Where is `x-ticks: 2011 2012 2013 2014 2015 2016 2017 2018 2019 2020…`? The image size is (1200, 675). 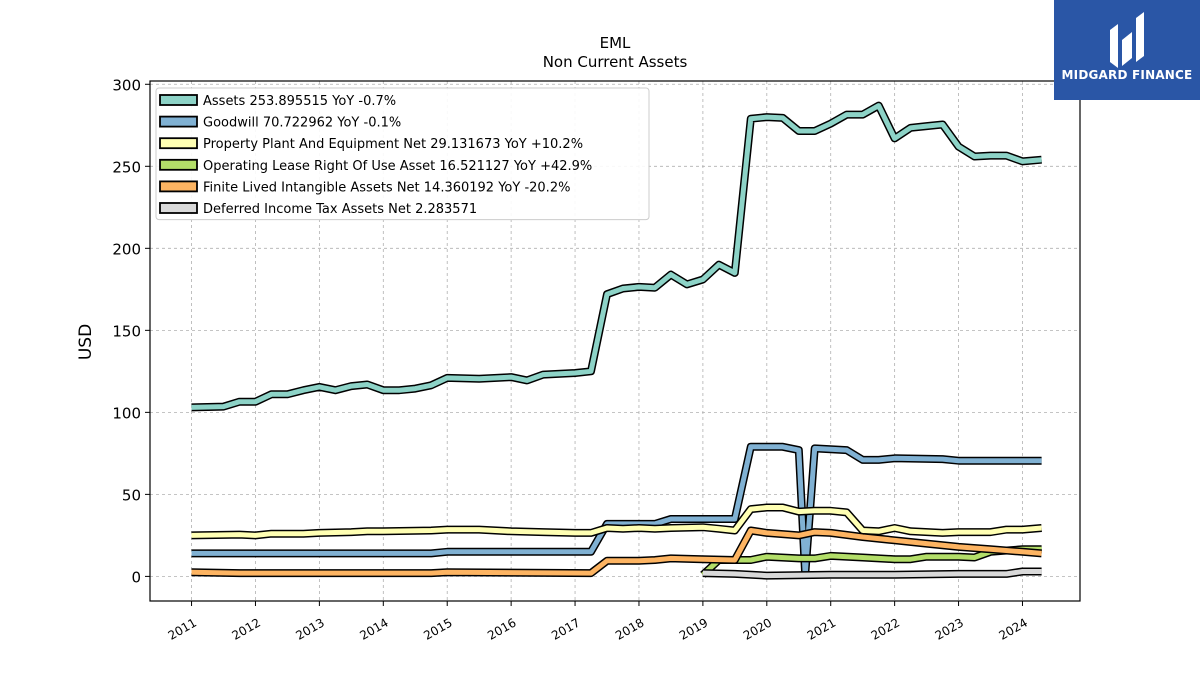 x-ticks: 2011 2012 2013 2014 2015 2016 2017 2018 2019 2020… is located at coordinates (598, 622).